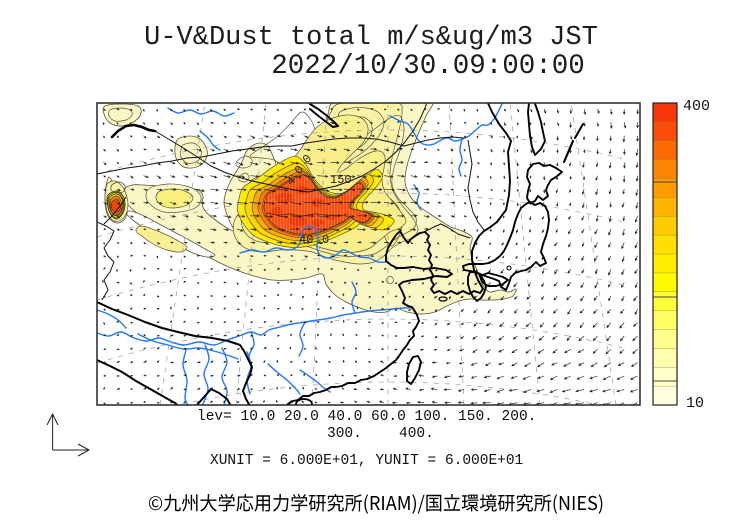 The width and height of the screenshot is (752, 532). Describe the element at coordinates (416, 434) in the screenshot. I see `svg-text: 400.` at that location.